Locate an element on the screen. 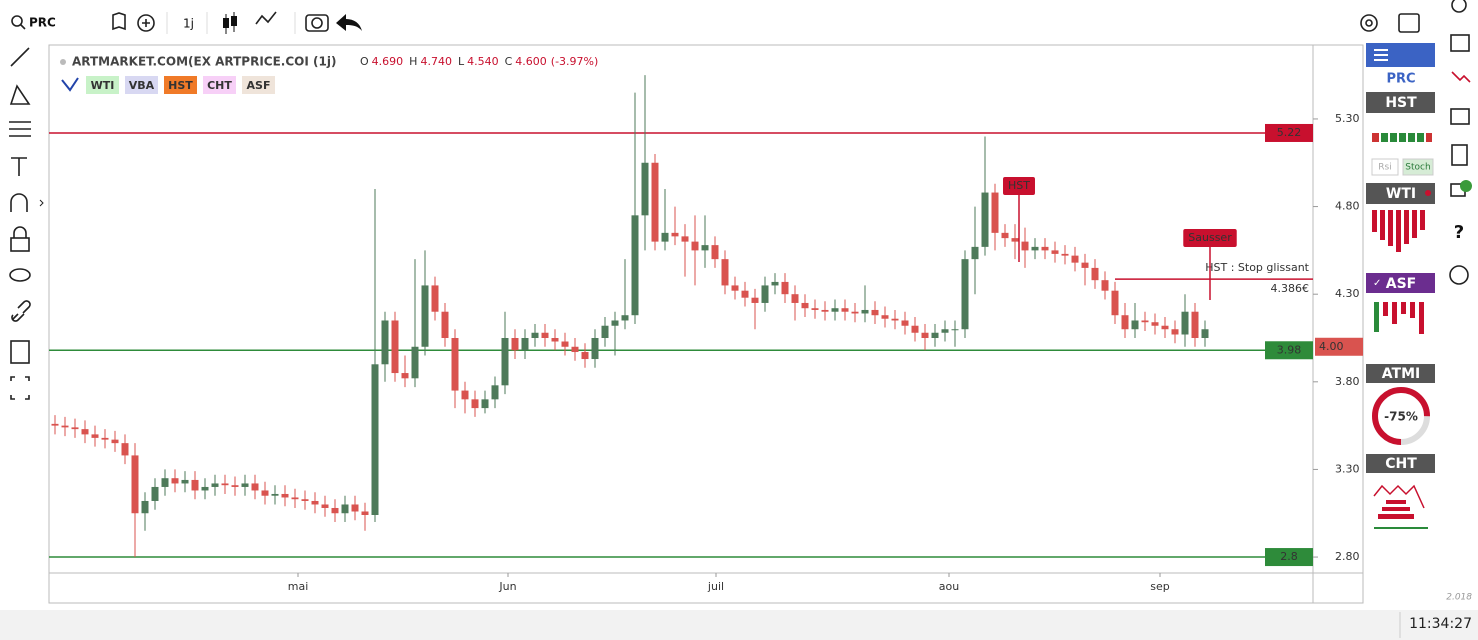 The width and height of the screenshot is (1478, 640). interval: 1j is located at coordinates (188, 24).